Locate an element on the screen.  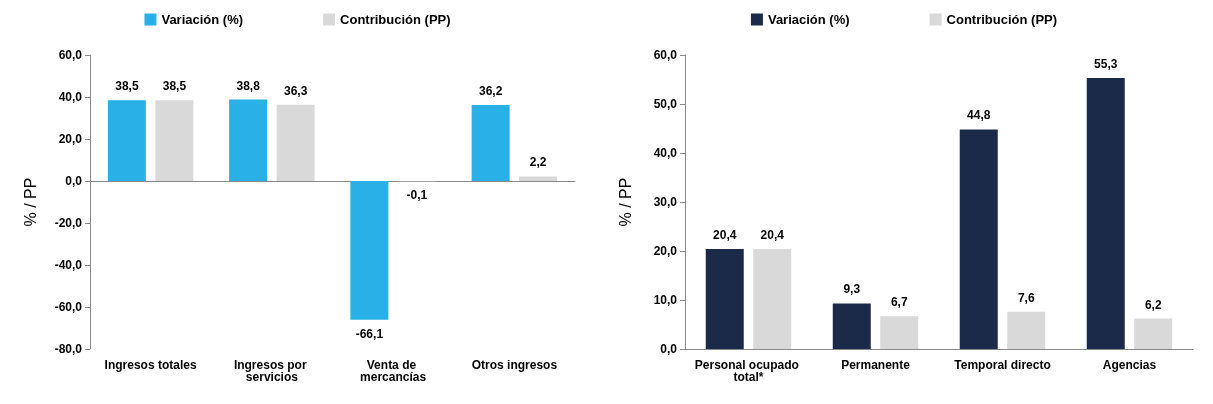
x-tick-label: Ingresos totales is located at coordinates (150, 365).